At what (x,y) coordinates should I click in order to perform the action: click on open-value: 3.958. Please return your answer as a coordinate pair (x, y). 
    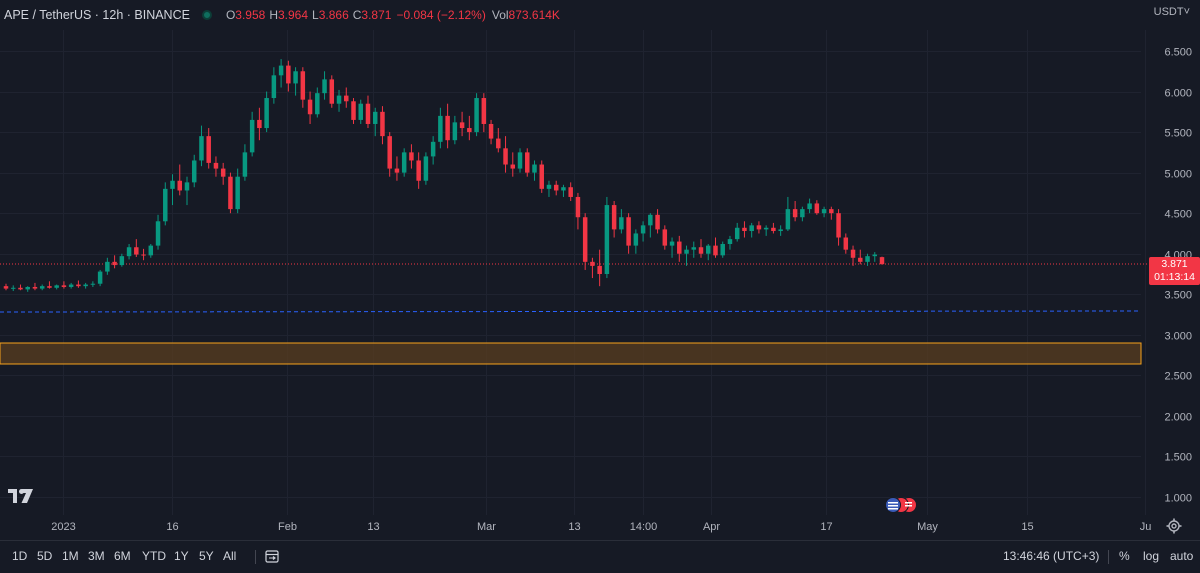
    Looking at the image, I should click on (250, 15).